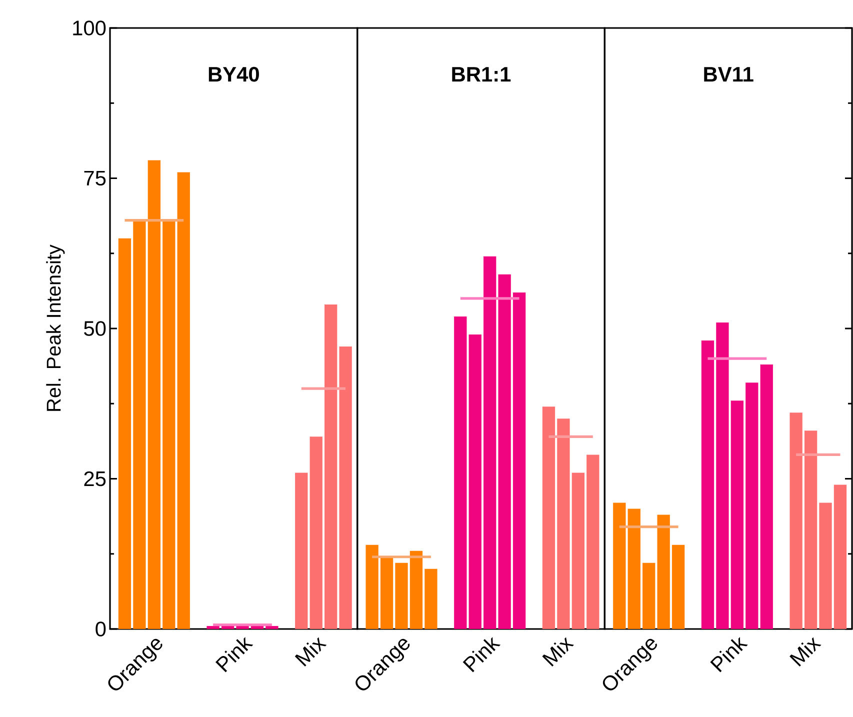 The width and height of the screenshot is (853, 717). What do you see at coordinates (101, 629) in the screenshot?
I see `y-tick-label: 0` at bounding box center [101, 629].